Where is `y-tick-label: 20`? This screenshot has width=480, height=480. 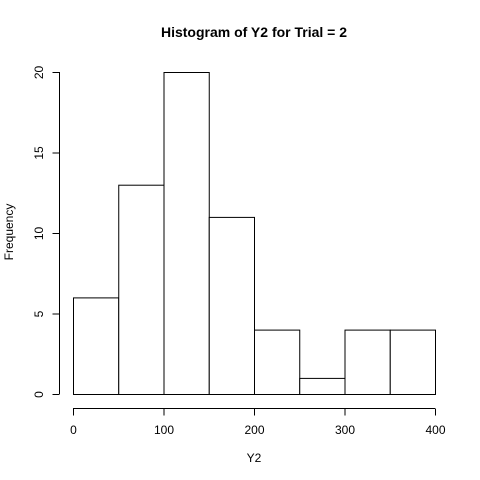 y-tick-label: 20 is located at coordinates (39, 73).